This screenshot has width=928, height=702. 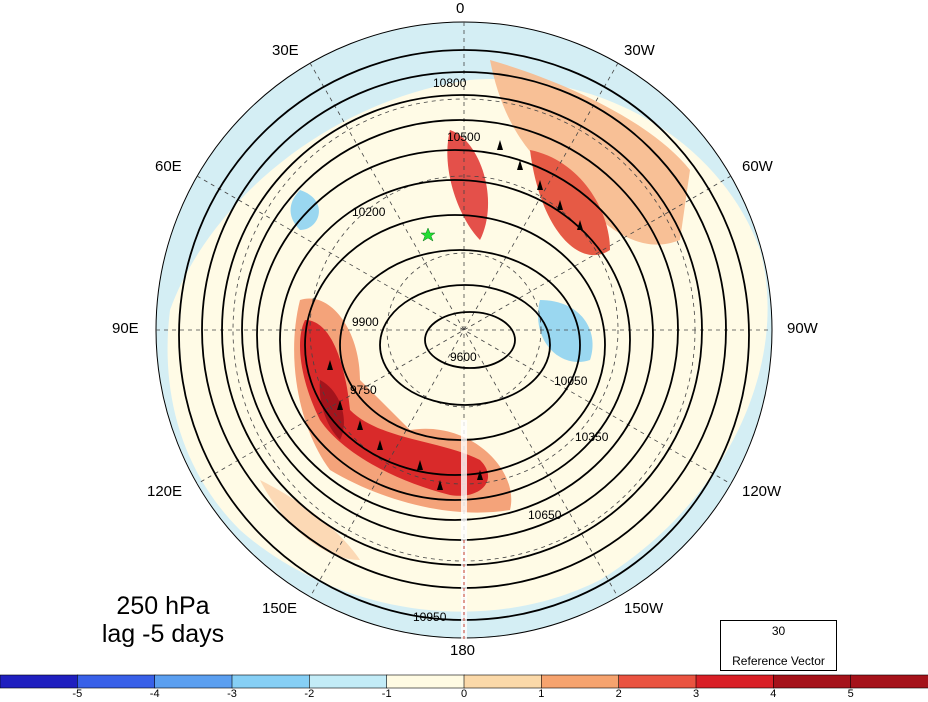 I want to click on colorbar-tick-label: -1, so click(x=386, y=694).